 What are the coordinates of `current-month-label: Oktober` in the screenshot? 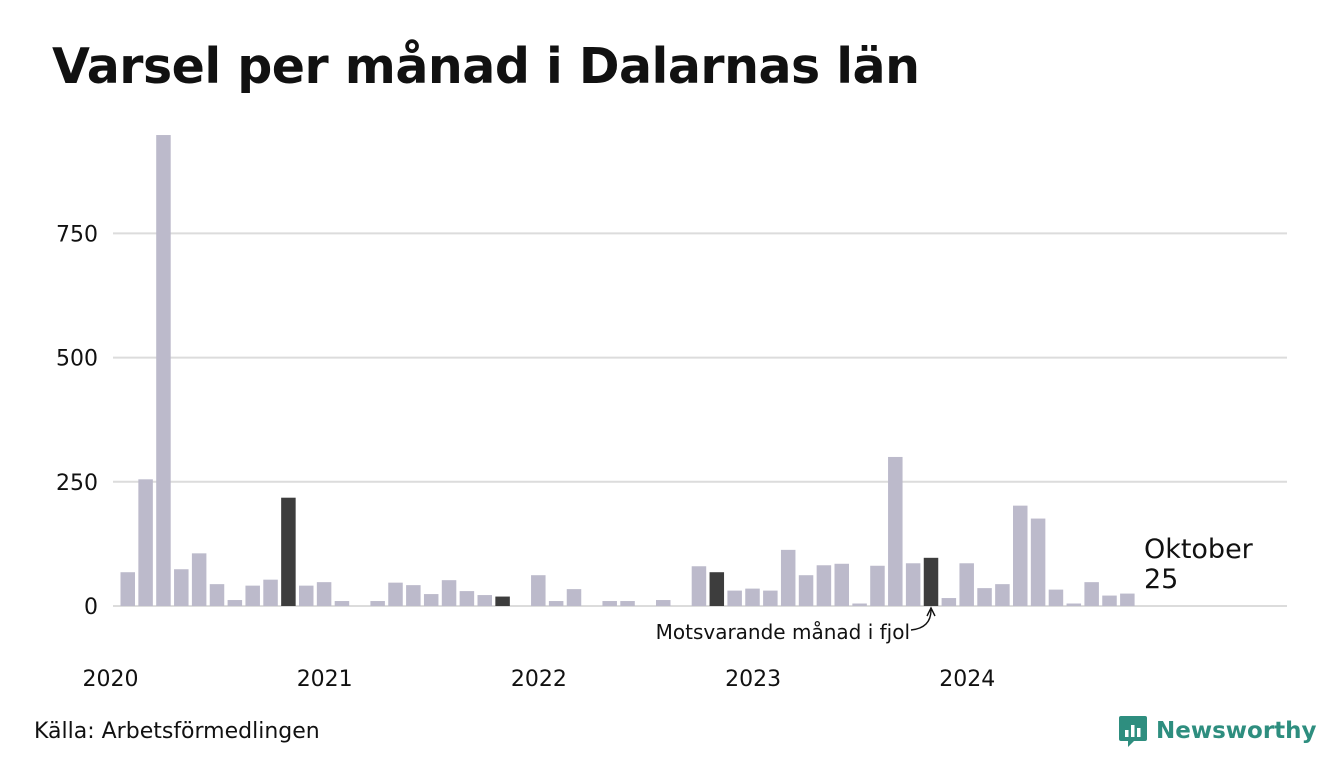 It's located at (1199, 549).